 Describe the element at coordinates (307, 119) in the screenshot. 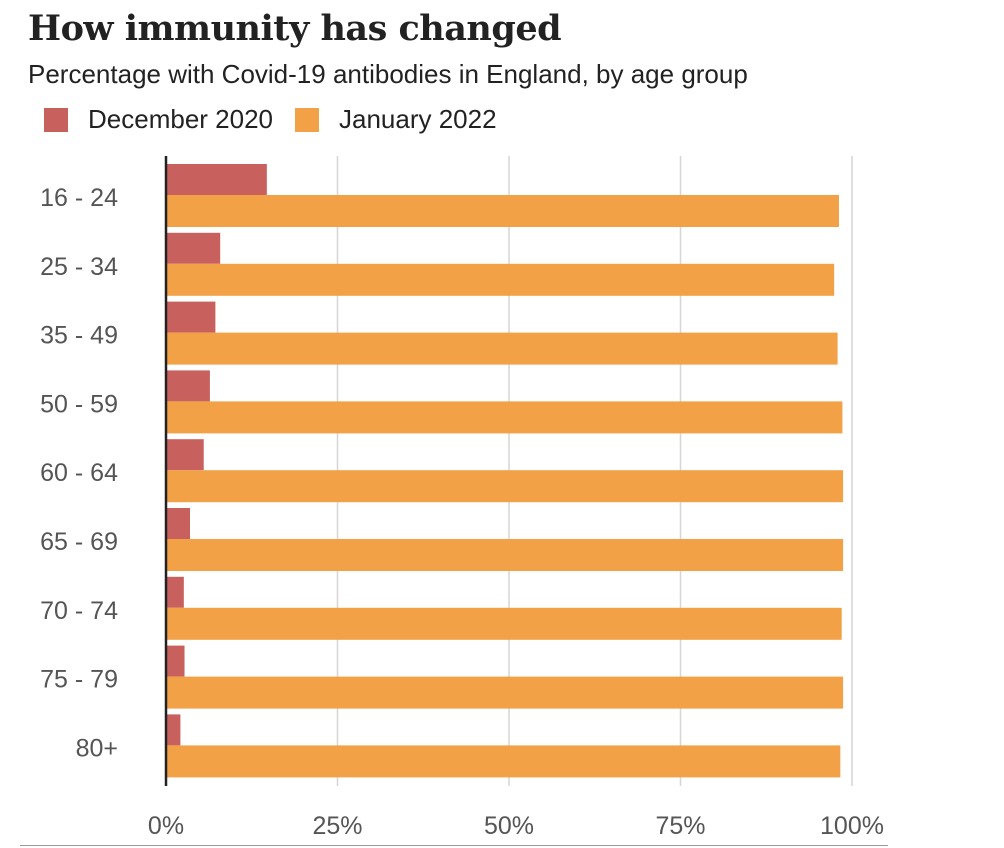

I see `legend-swatch-january-2022` at that location.